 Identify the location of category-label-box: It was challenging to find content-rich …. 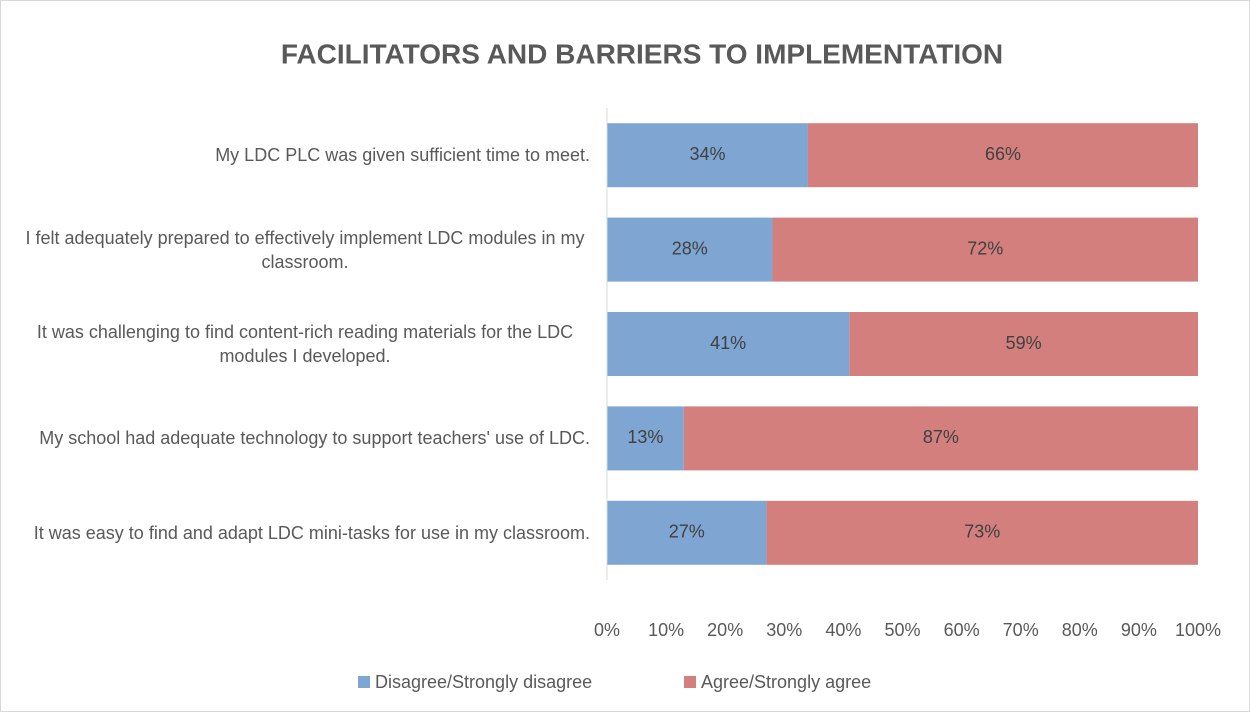
(300, 344).